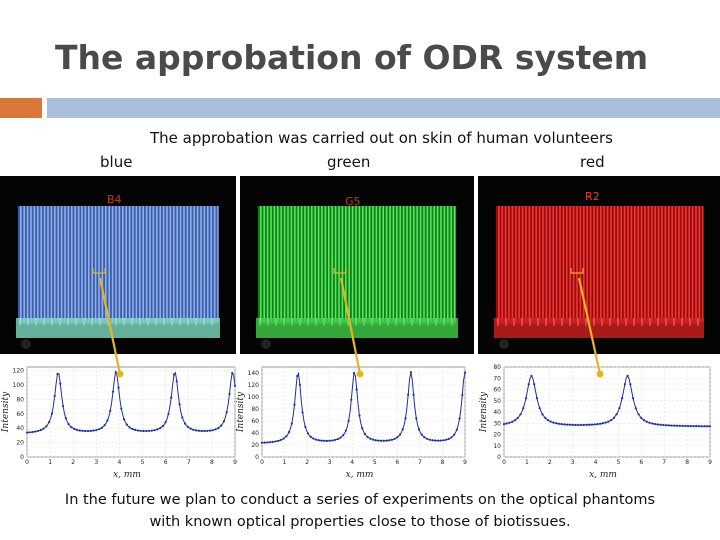 This screenshot has height=540, width=720. What do you see at coordinates (21, 108) in the screenshot?
I see `accent-bar-orange` at bounding box center [21, 108].